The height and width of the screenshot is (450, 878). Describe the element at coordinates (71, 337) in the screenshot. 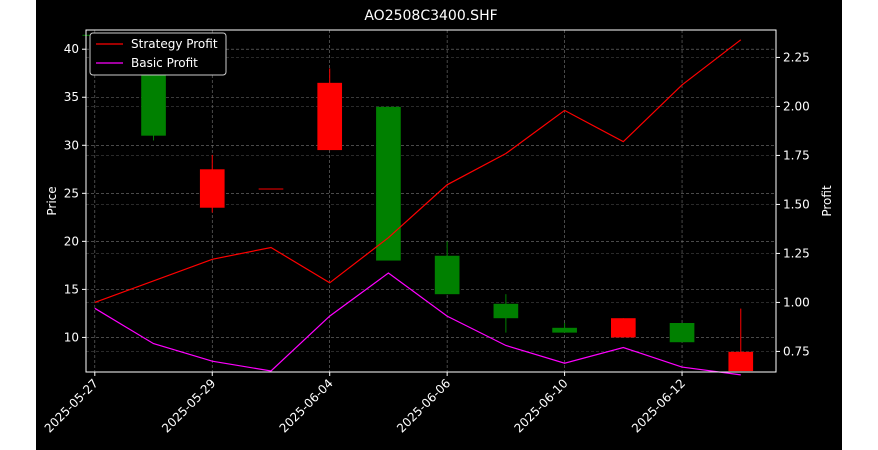

I see `left-tick-label-0: 10` at that location.